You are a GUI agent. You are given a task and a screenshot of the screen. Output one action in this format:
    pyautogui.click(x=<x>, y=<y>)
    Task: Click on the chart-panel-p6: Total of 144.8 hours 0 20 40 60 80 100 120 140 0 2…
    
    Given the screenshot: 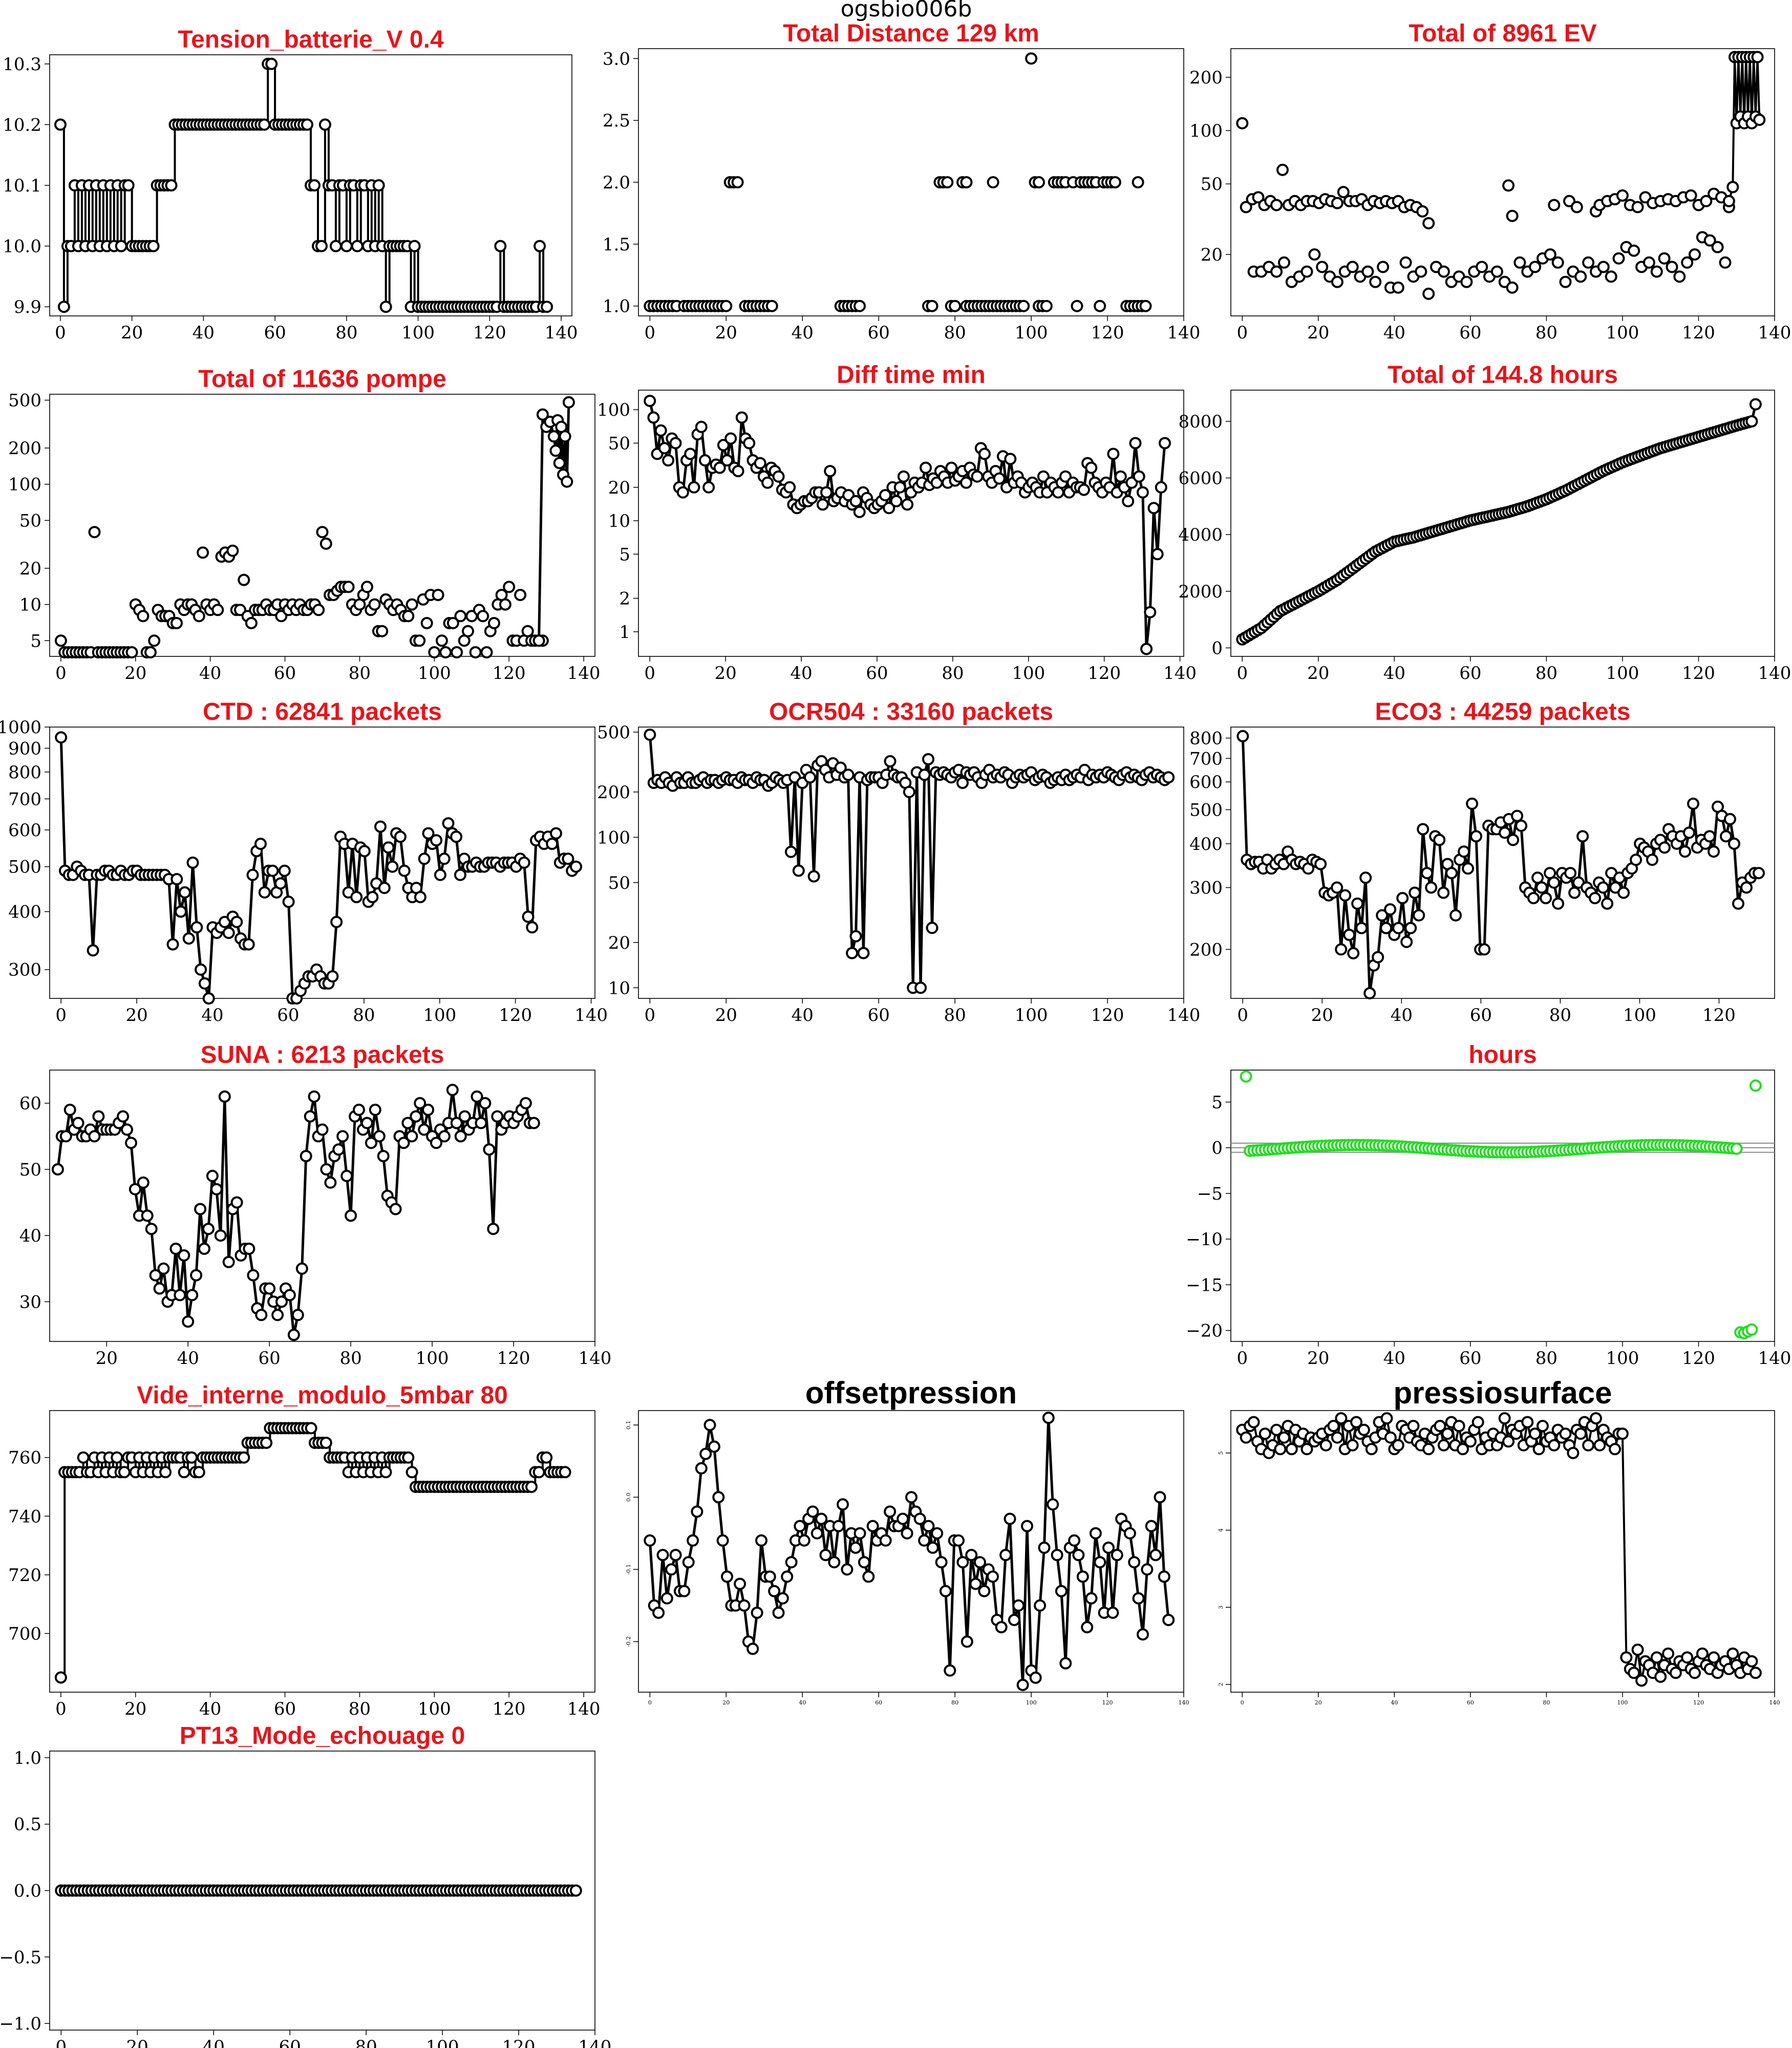 What is the action you would take?
    pyautogui.click(x=1484, y=522)
    